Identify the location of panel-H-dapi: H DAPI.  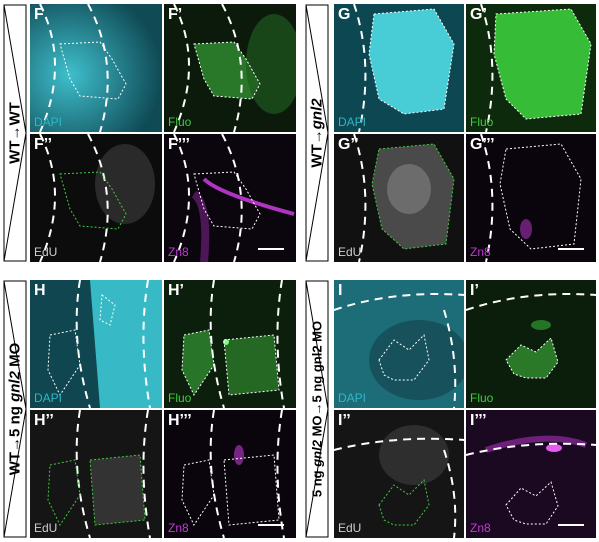
(96, 344).